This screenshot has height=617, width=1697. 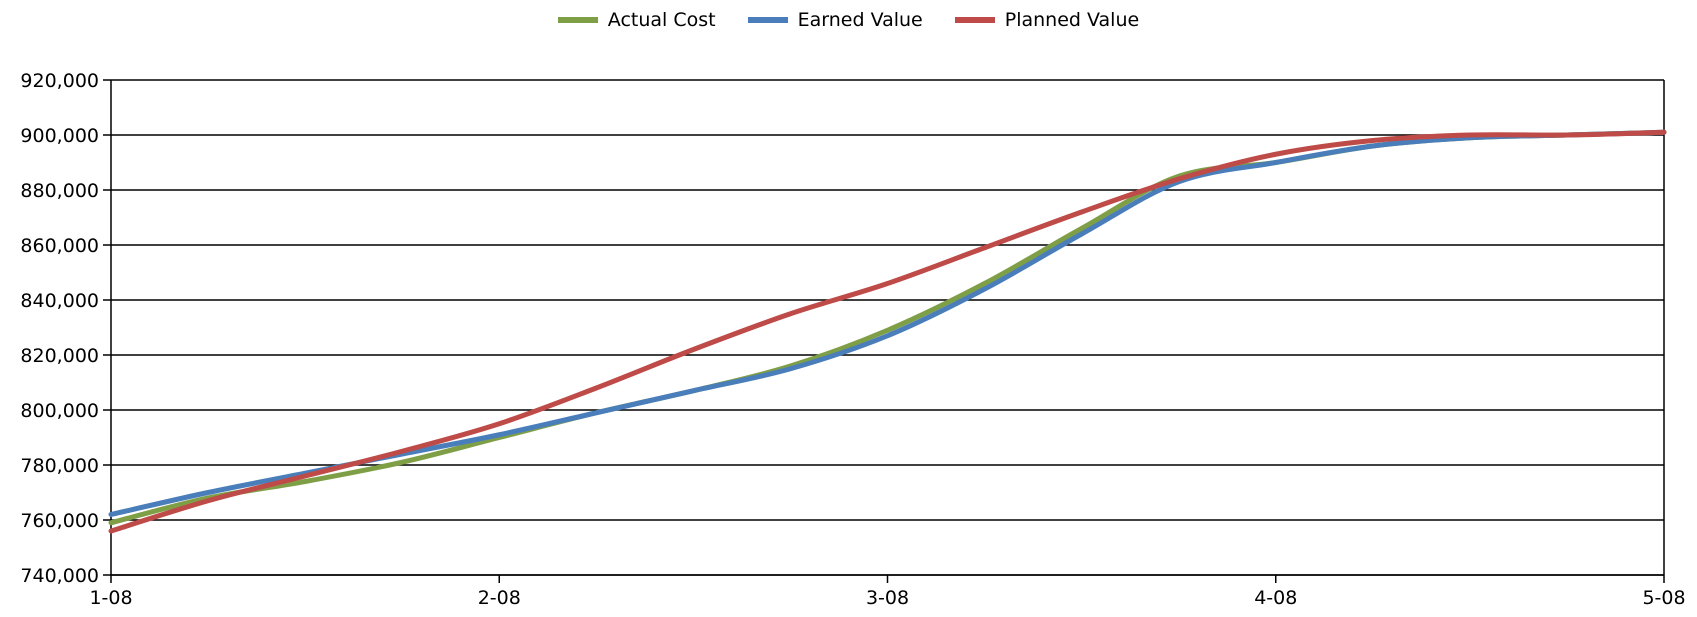 I want to click on x-tick-label: 4-08, so click(x=1275, y=598).